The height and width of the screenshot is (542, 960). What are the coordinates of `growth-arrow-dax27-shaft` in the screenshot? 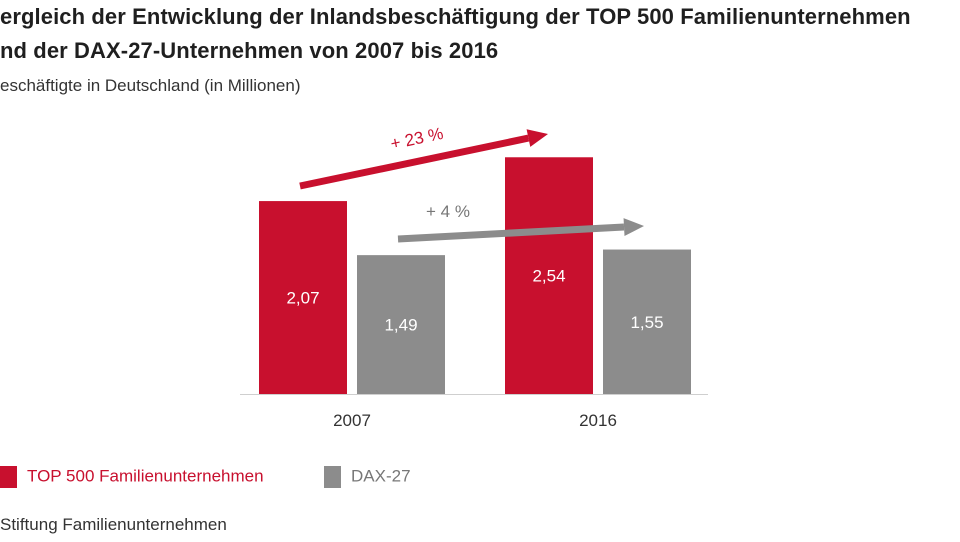 It's located at (511, 233).